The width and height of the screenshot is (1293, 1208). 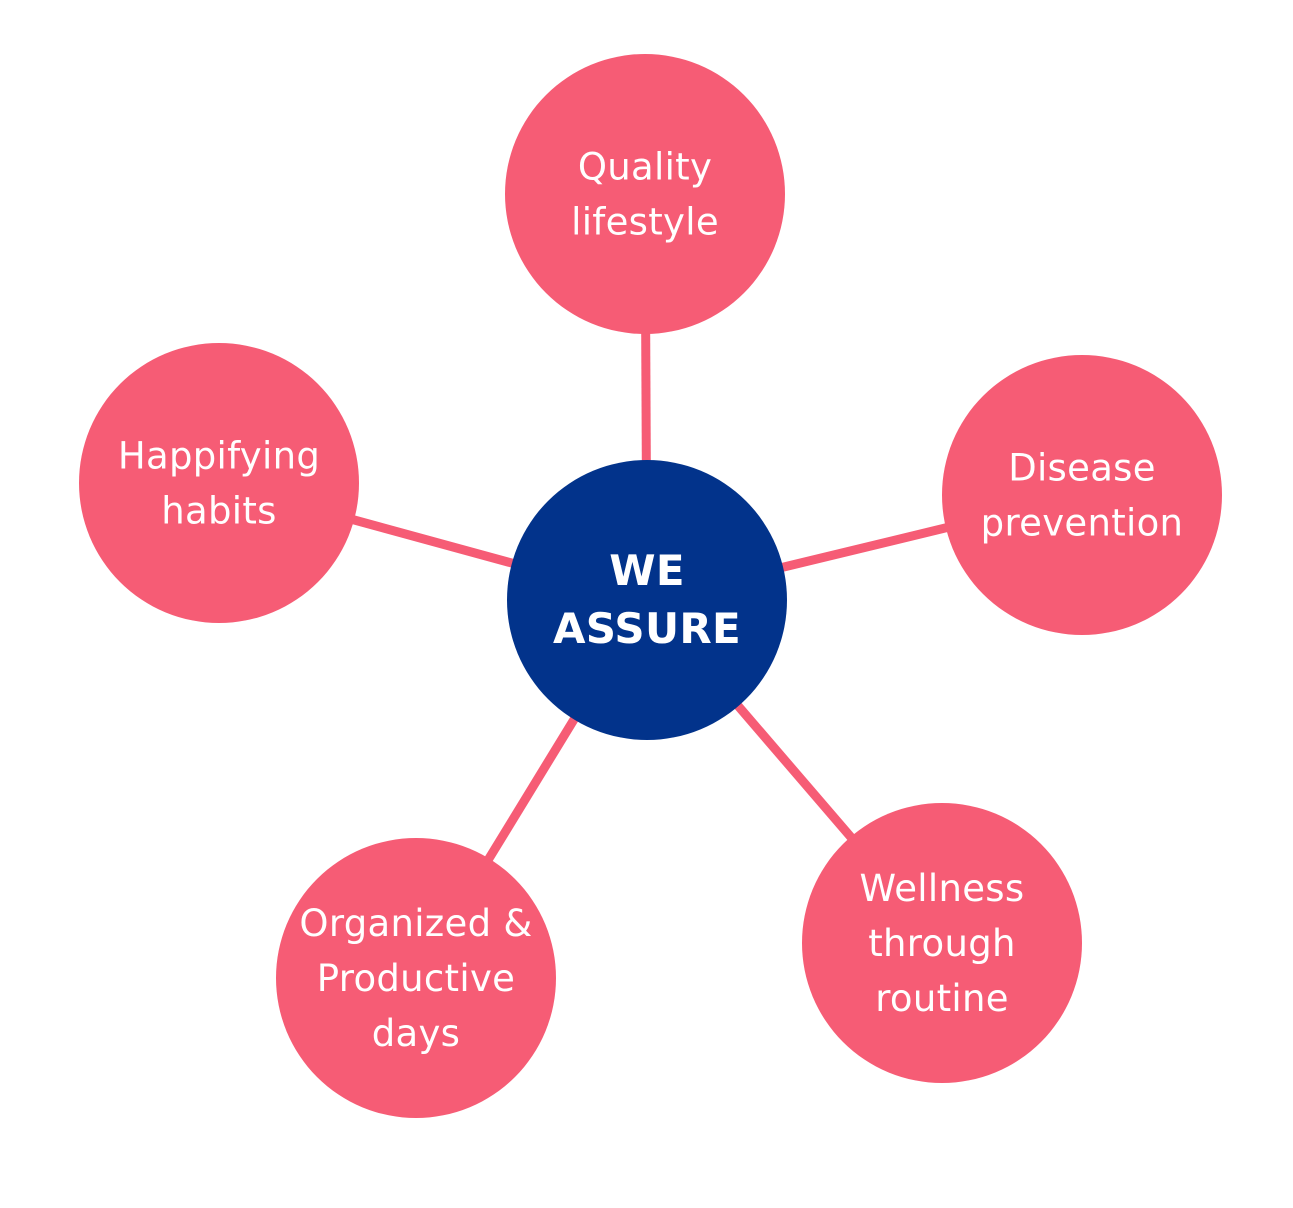 I want to click on node-organized-label-line-2: Productive, so click(x=416, y=978).